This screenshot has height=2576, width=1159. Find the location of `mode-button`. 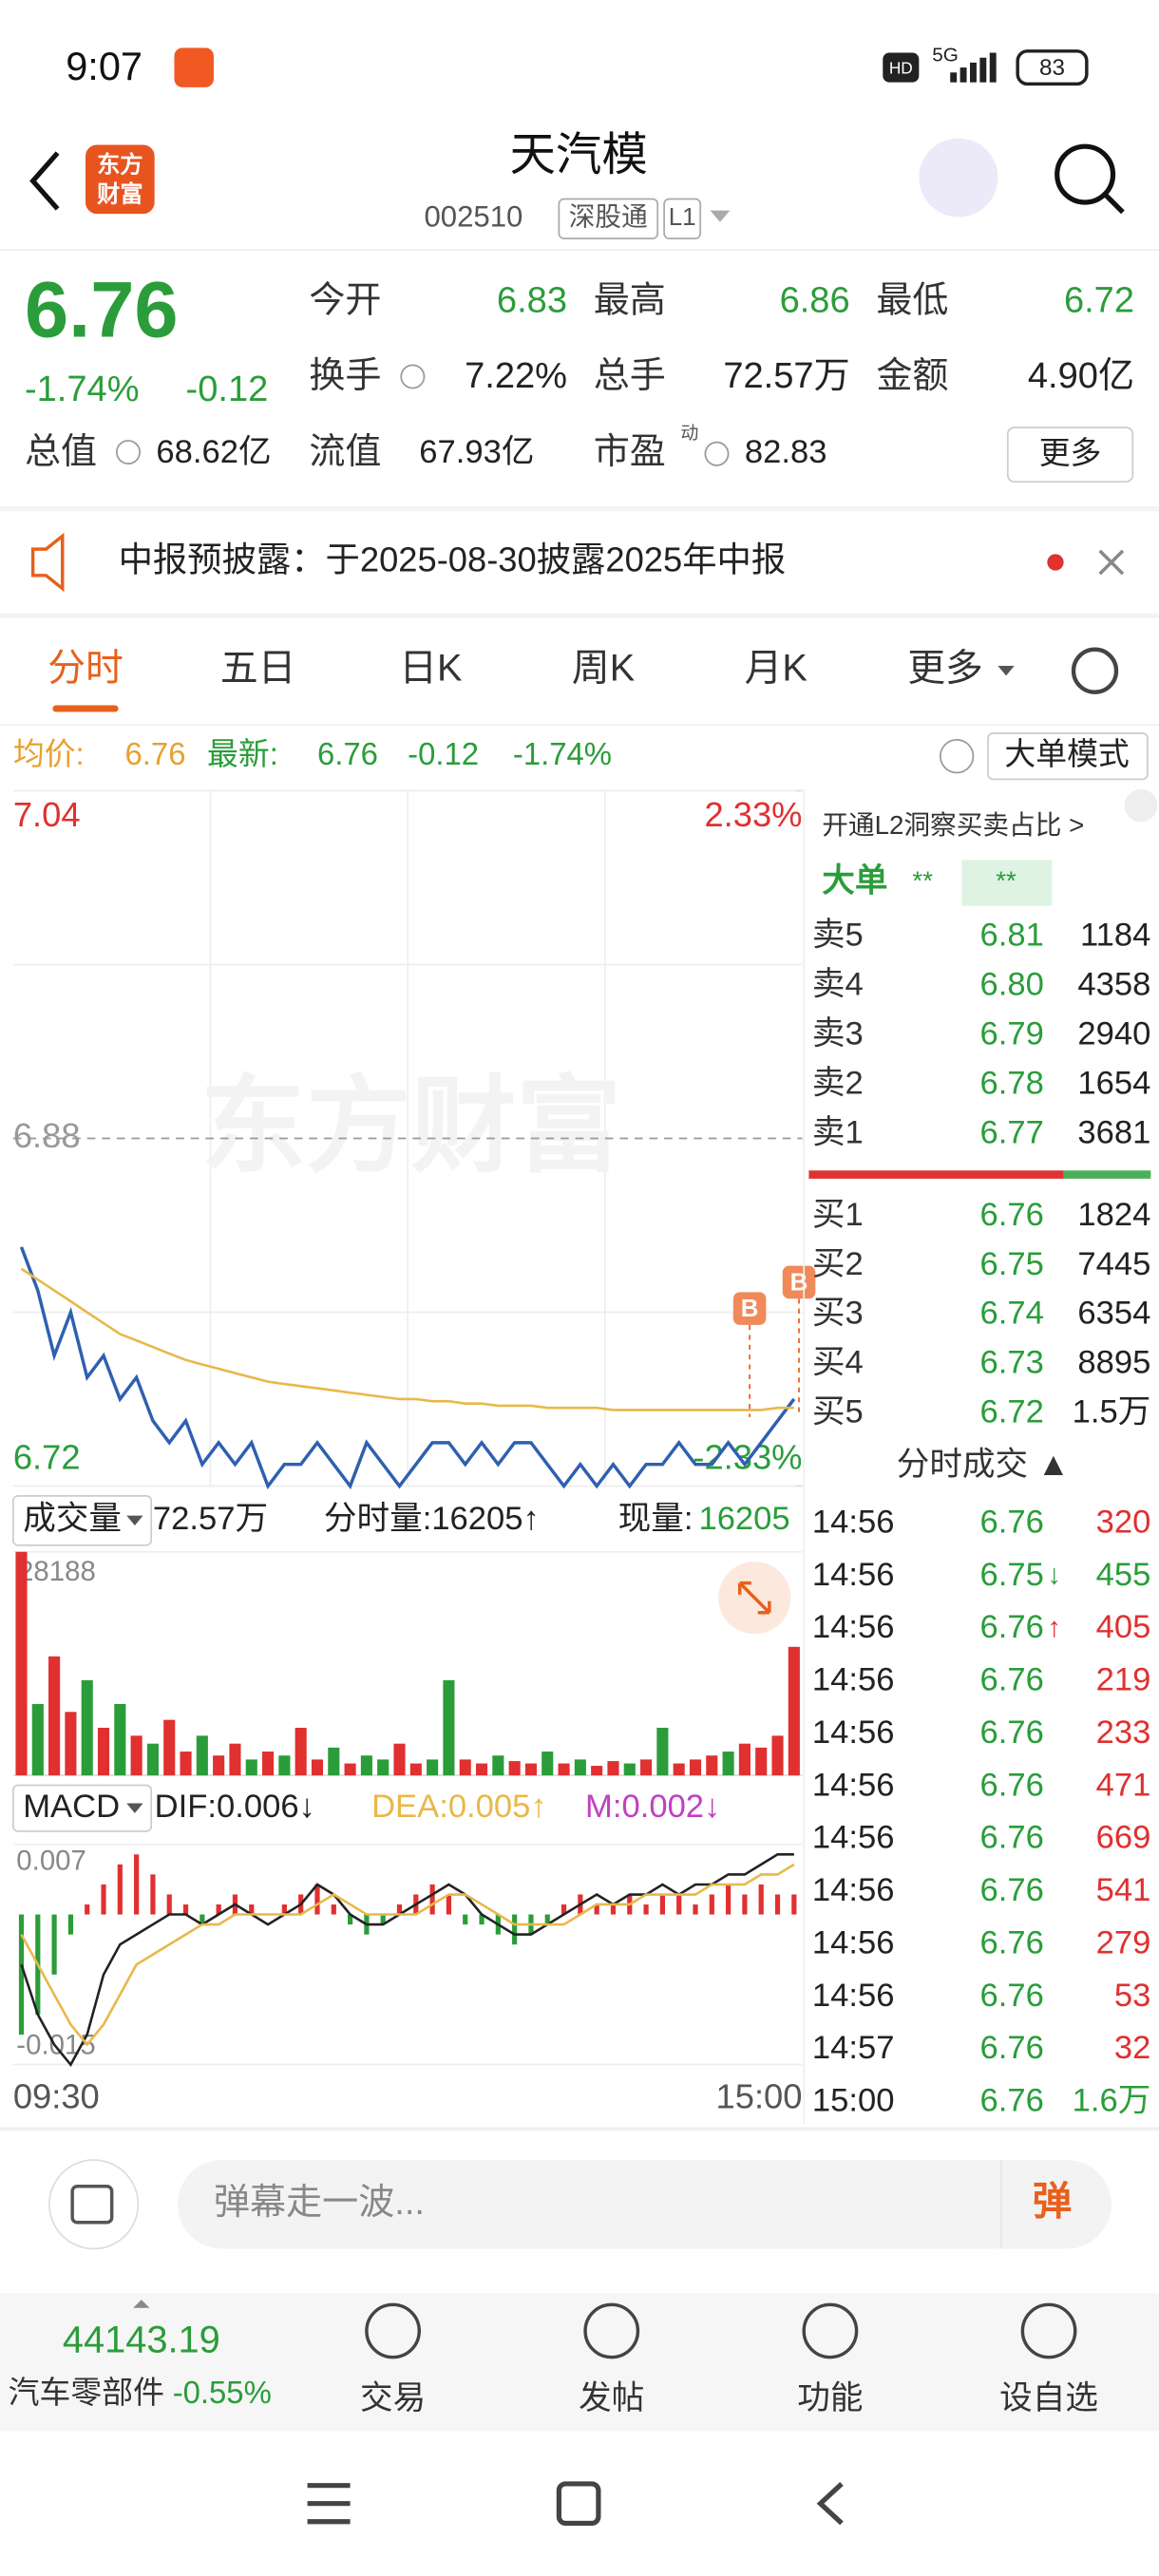

mode-button is located at coordinates (1068, 756).